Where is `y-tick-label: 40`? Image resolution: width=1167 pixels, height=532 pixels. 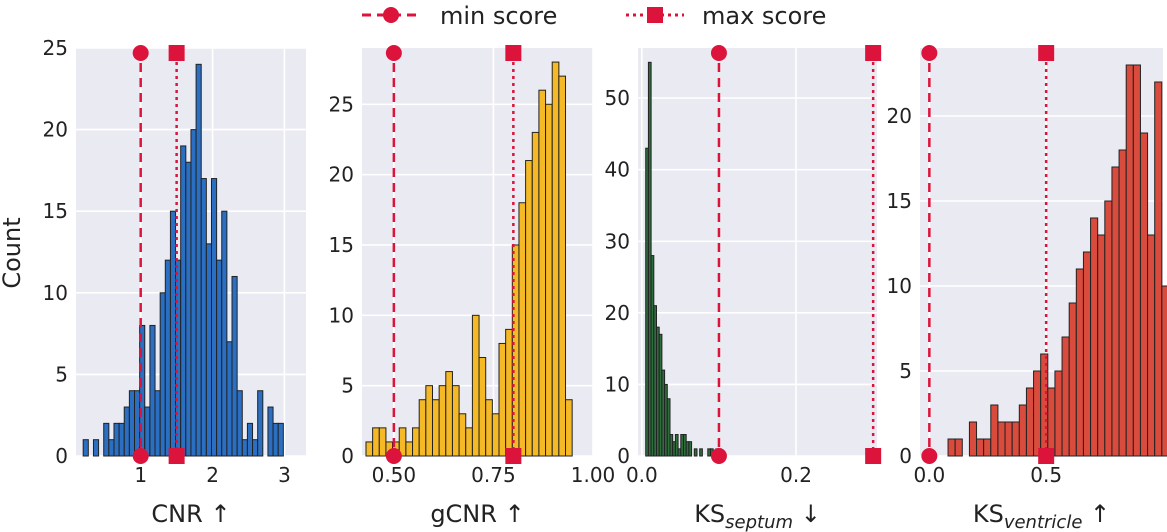 y-tick-label: 40 is located at coordinates (617, 170).